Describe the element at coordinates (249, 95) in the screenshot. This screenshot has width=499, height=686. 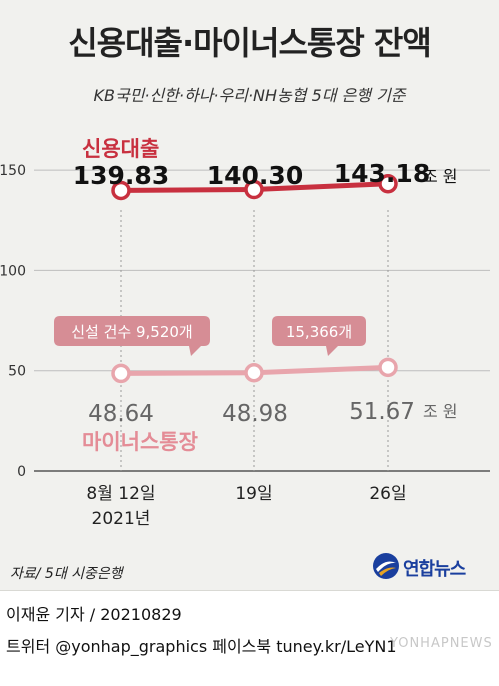
I see `page-subtitle: KB국민·신한·하나·우리·NH농협 5대 은행 기준` at that location.